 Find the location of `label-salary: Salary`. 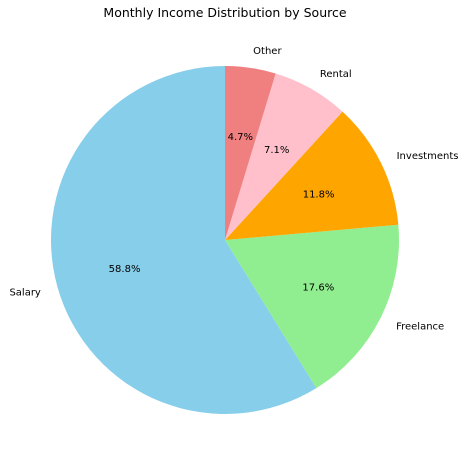

label-salary: Salary is located at coordinates (24, 293).